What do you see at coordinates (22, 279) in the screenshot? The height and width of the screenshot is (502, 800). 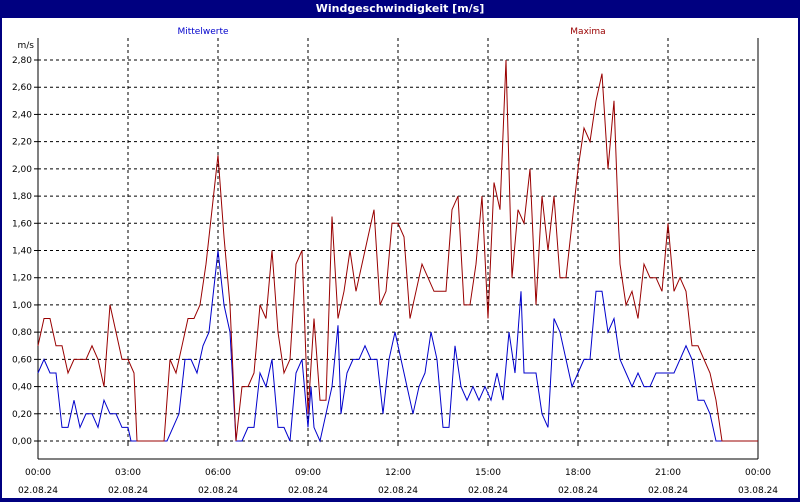 I see `y-tick-label: 1,20` at bounding box center [22, 279].